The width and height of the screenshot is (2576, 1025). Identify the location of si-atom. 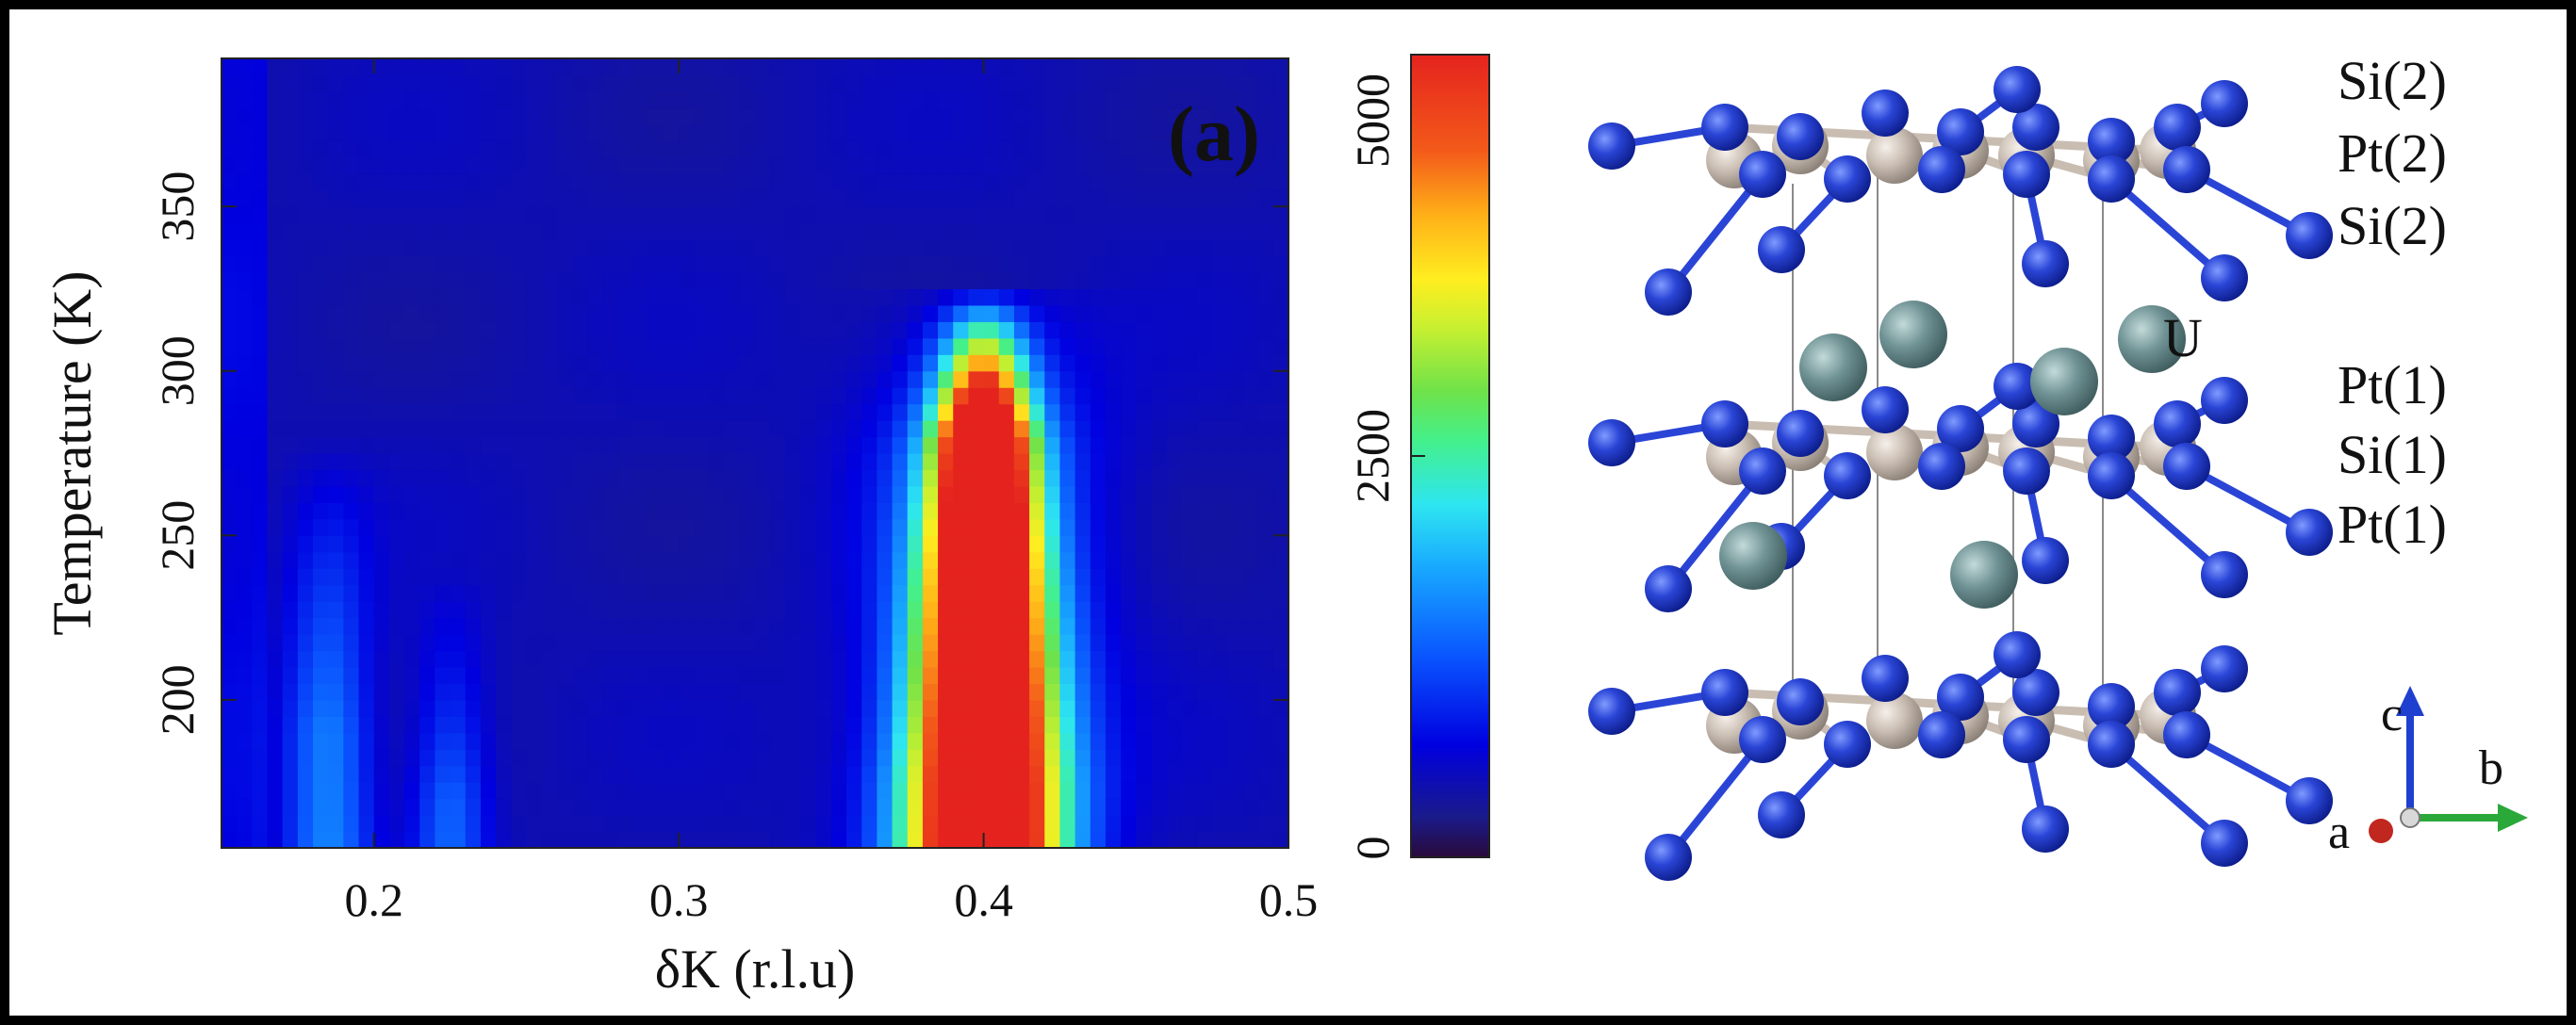
(1762, 175).